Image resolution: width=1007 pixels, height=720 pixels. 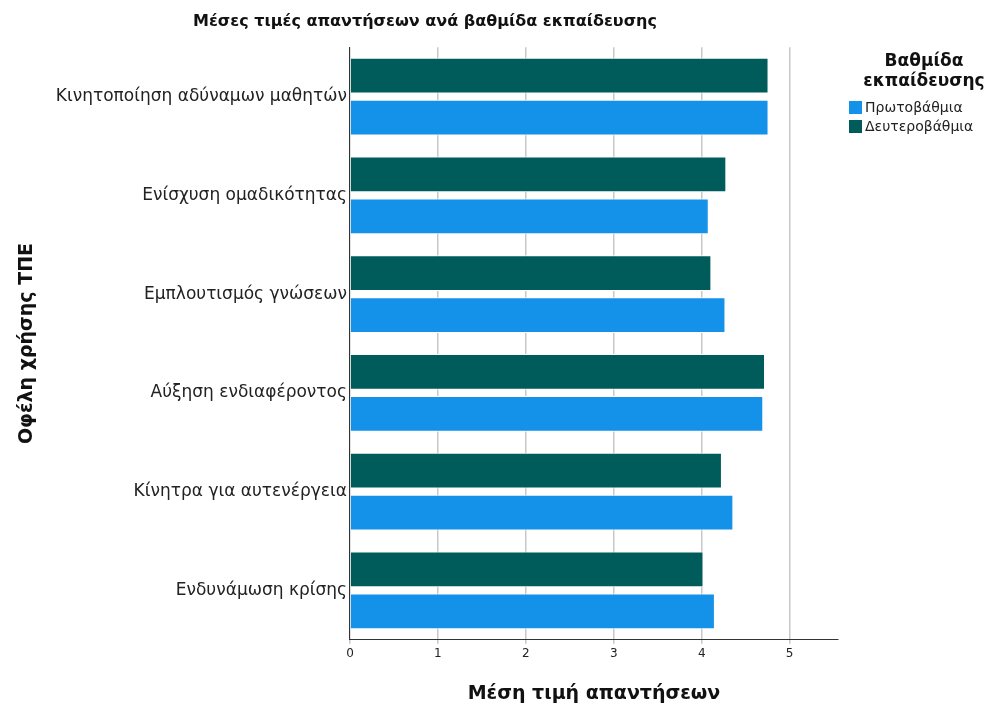 I want to click on y-tick-label: Εμπλουτισμός γνώσεων, so click(x=245, y=292).